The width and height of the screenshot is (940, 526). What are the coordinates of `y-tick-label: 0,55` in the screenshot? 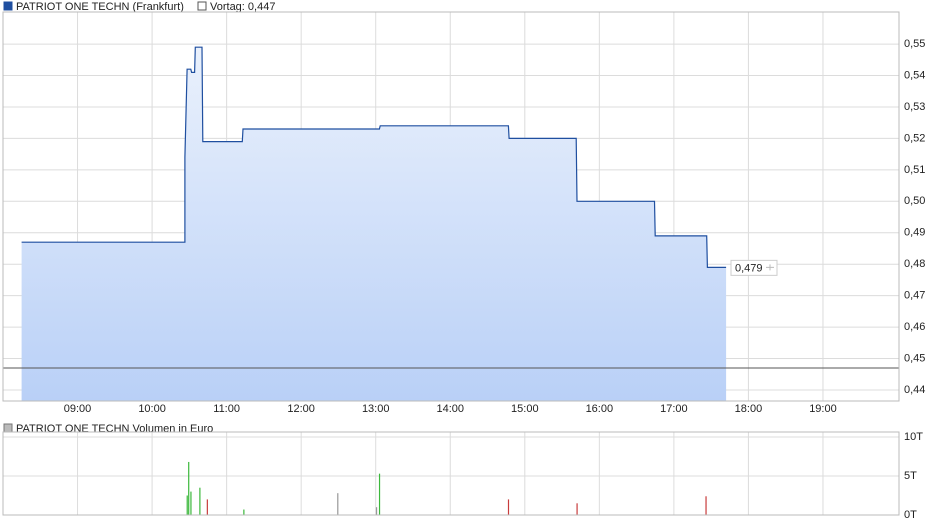 It's located at (914, 44).